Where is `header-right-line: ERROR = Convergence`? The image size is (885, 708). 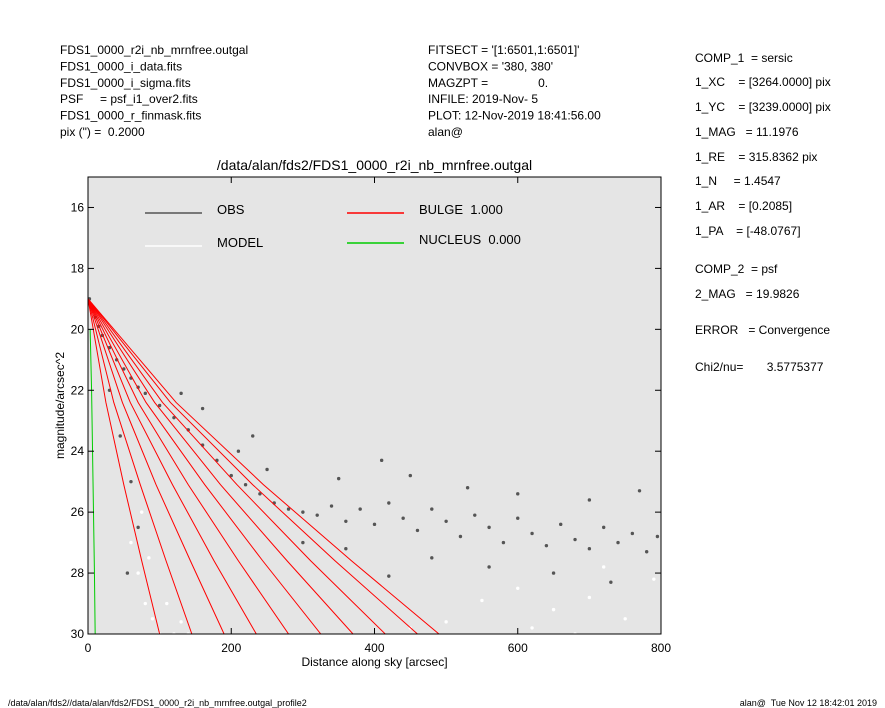
header-right-line: ERROR = Convergence is located at coordinates (762, 330).